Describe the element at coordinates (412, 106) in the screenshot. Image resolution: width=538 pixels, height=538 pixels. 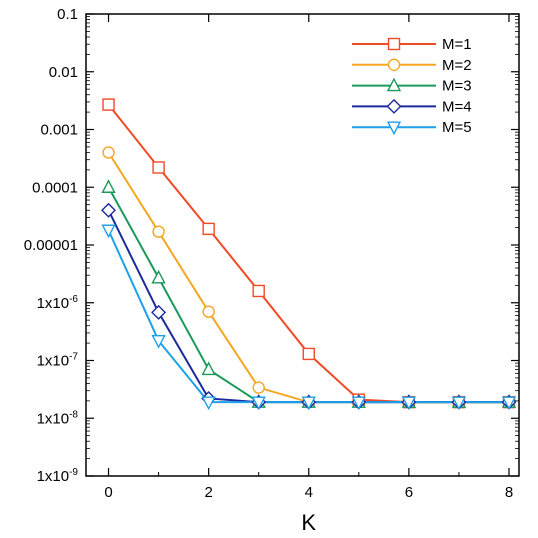
I see `legend-item: M=4` at that location.